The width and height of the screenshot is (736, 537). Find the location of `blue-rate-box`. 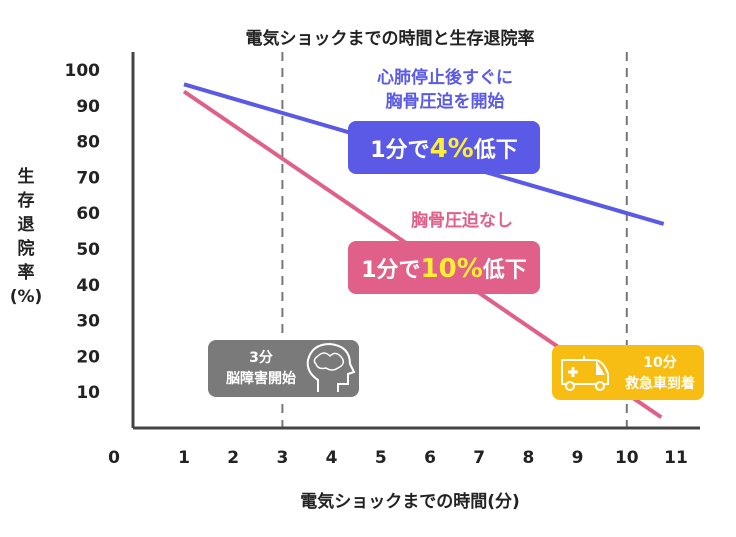

blue-rate-box is located at coordinates (444, 147).